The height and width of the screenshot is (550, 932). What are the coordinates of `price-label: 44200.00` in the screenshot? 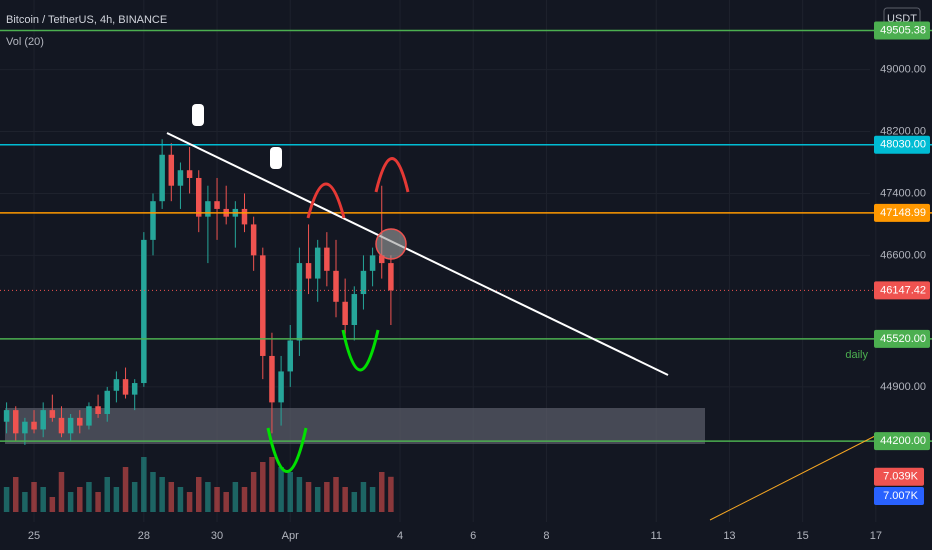 It's located at (903, 441).